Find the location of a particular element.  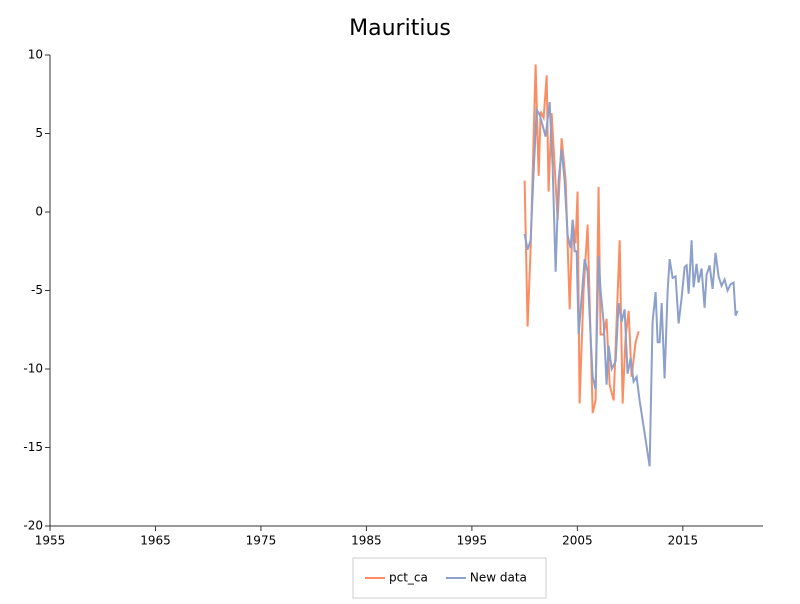

x-tick-label: 1985 is located at coordinates (366, 541).